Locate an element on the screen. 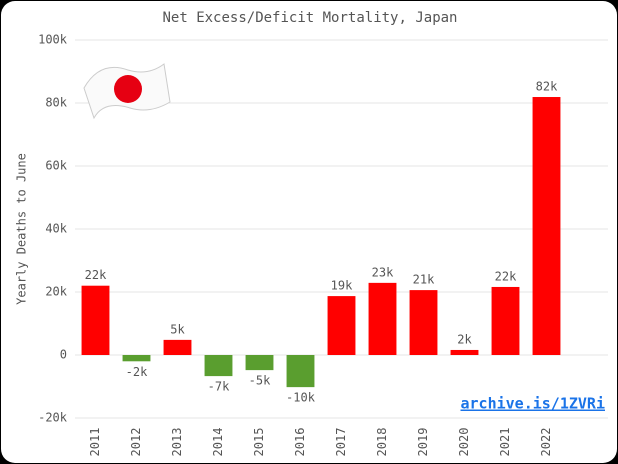  value-label: -5k is located at coordinates (260, 381).